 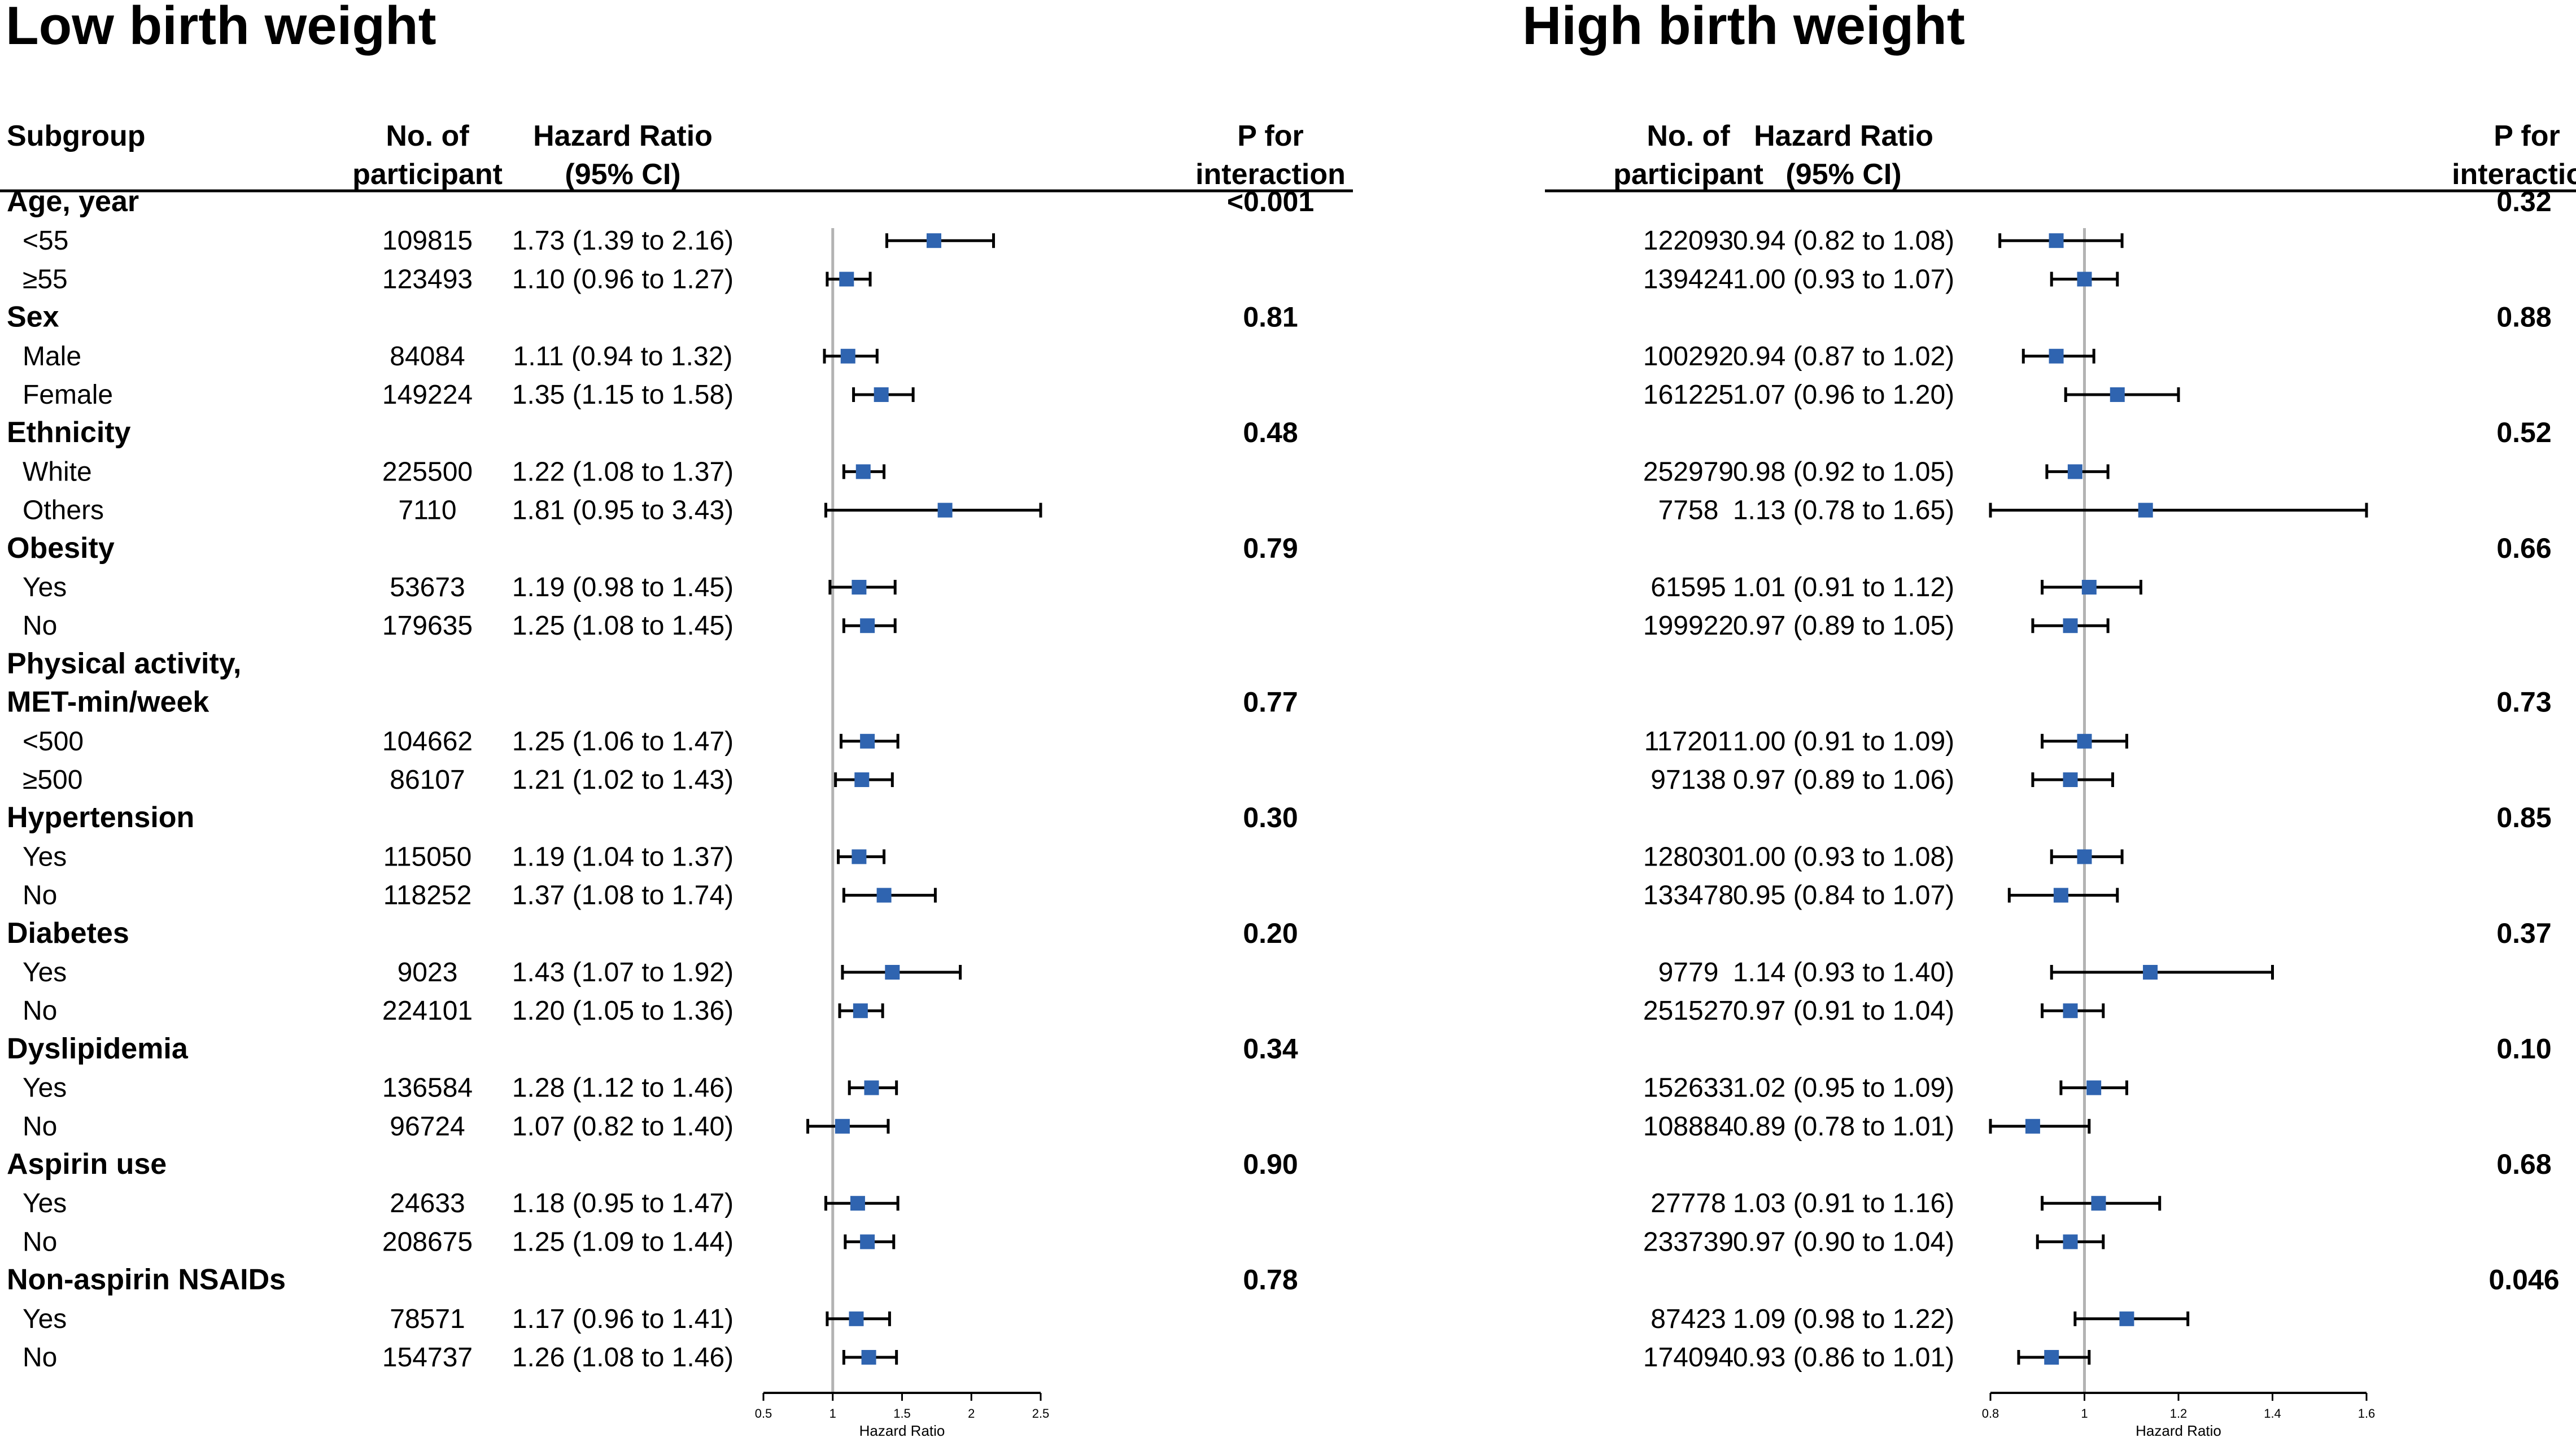 I want to click on panel1-p-interaction-value: 0.77, so click(x=1270, y=703).